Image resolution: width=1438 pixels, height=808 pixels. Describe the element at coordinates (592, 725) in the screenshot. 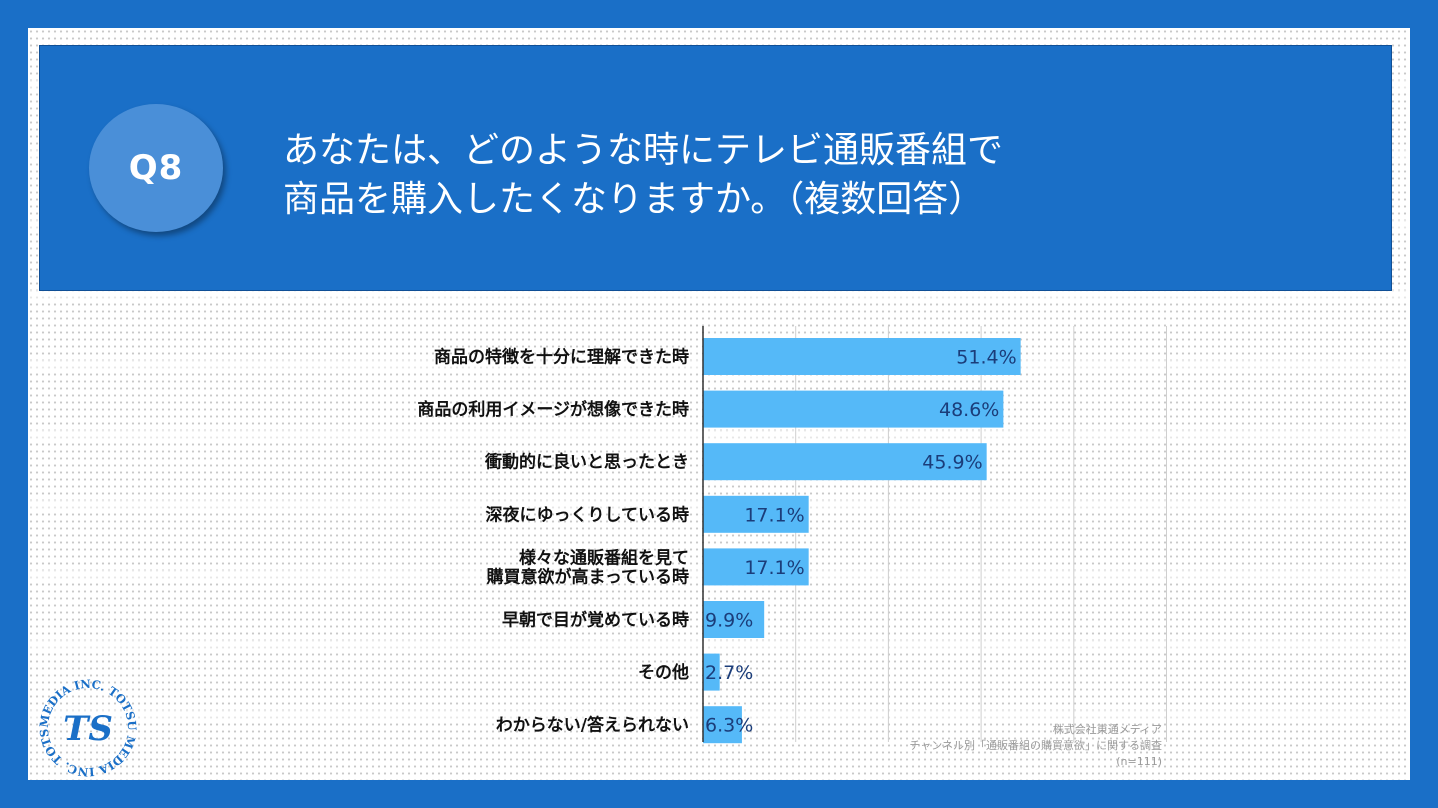

I see `category-label: わからない/答えられない` at that location.